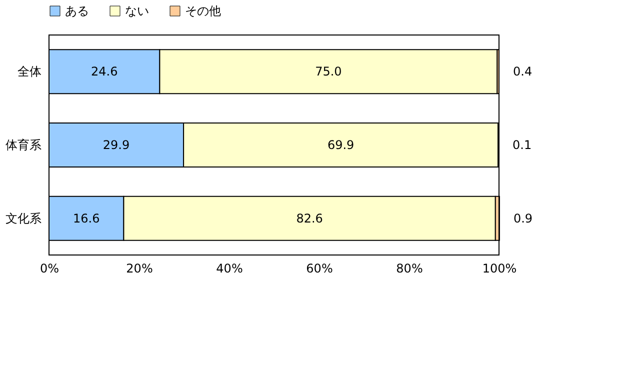  What do you see at coordinates (139, 269) in the screenshot?
I see `x-tick-label: 20%` at bounding box center [139, 269].